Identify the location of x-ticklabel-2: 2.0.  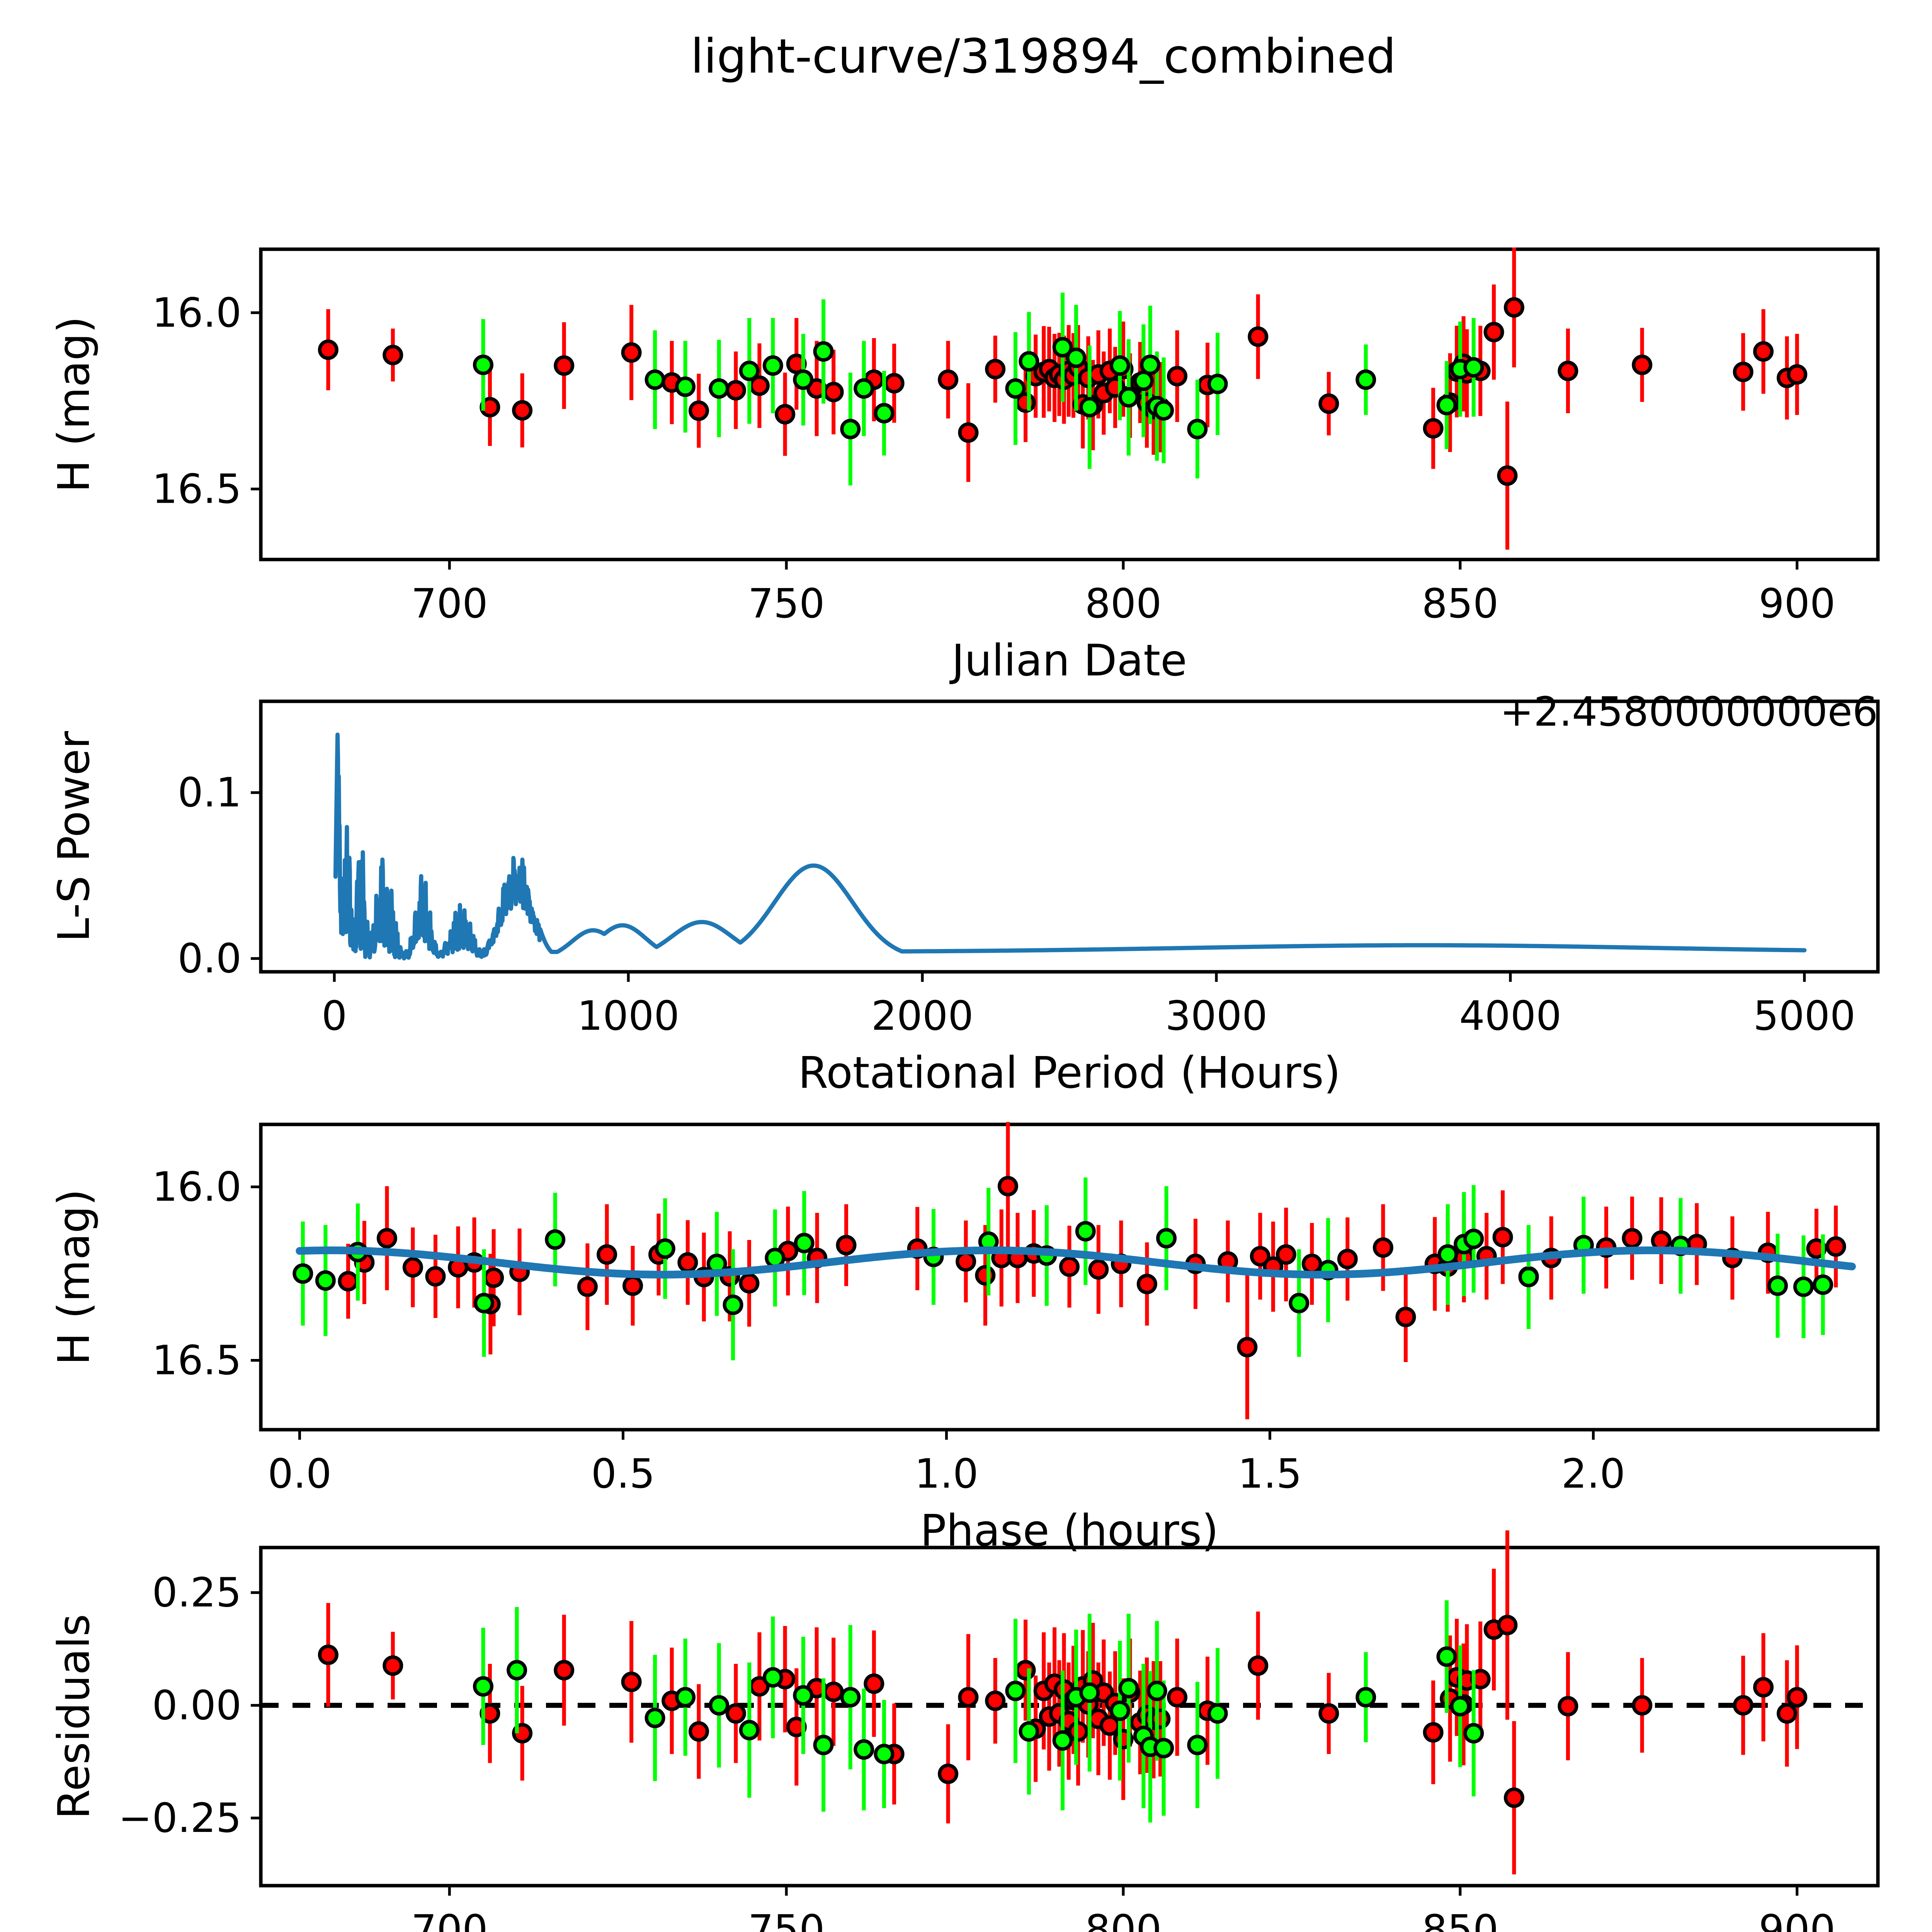
(1593, 1474).